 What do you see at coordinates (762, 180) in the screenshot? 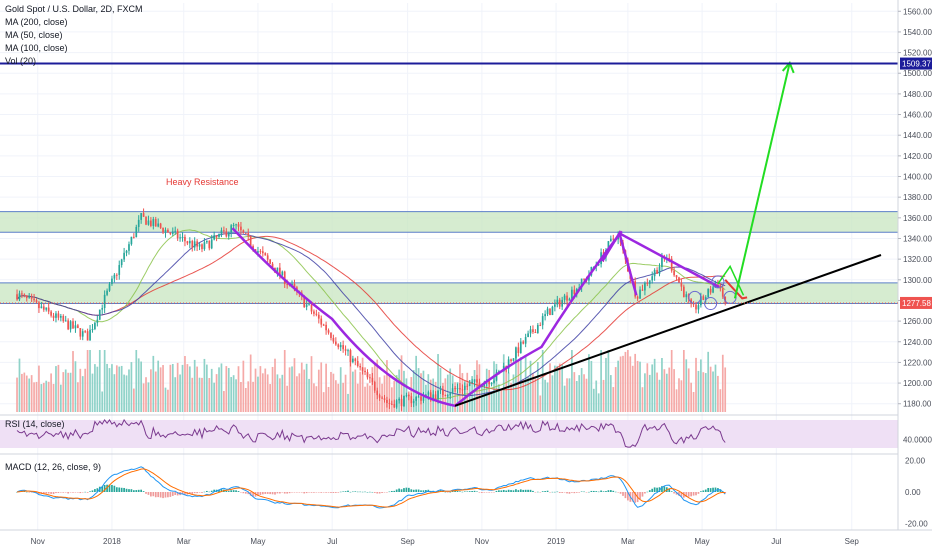
I see `projection-arrow` at bounding box center [762, 180].